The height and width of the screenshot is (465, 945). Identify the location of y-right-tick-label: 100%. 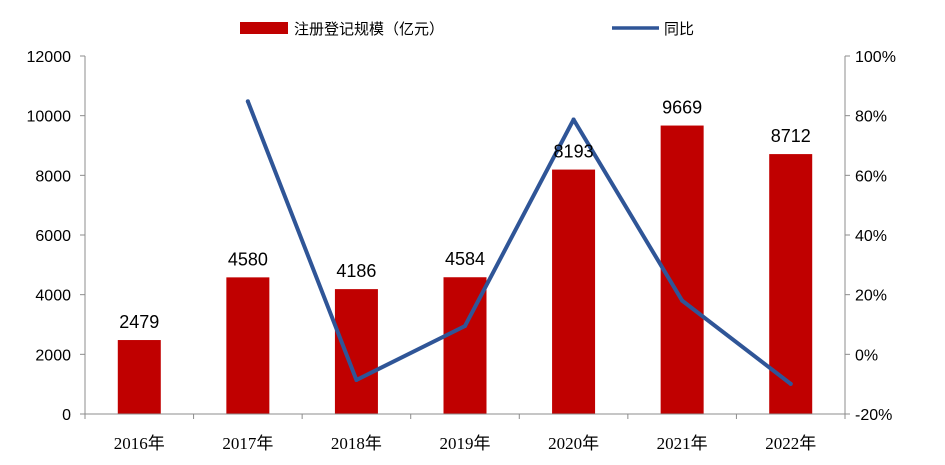
(875, 57).